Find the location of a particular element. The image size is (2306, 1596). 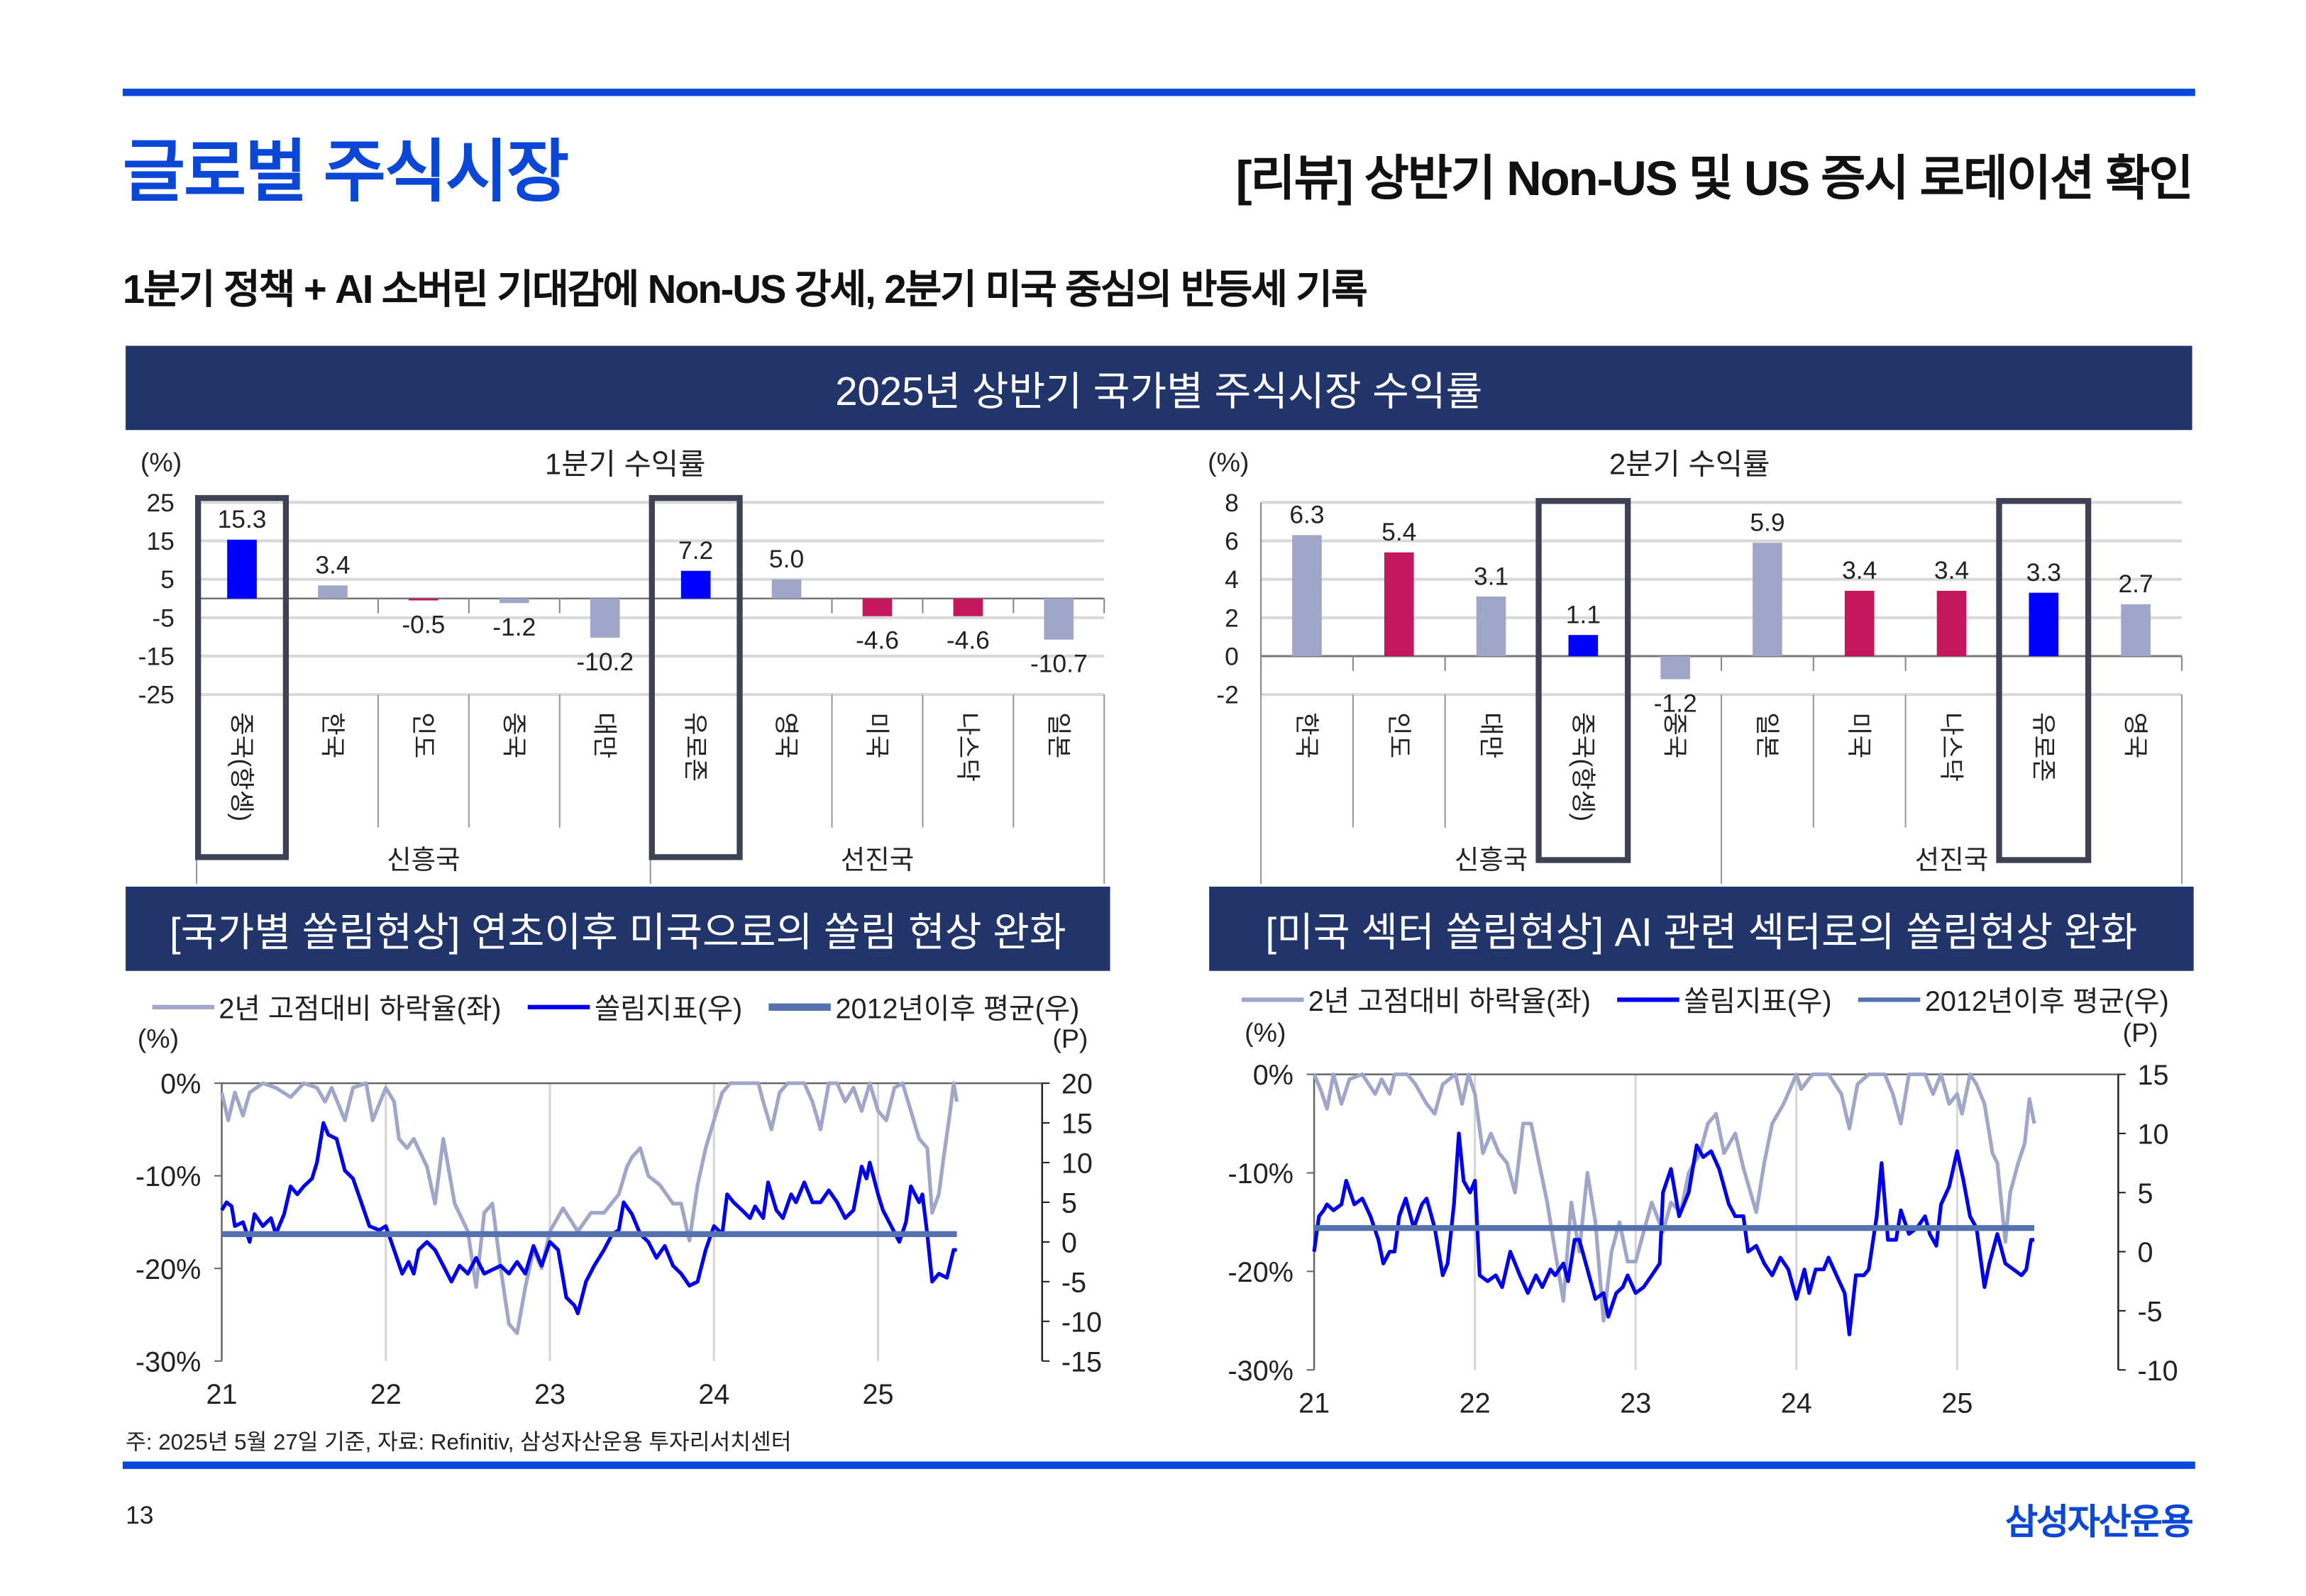

bottom-rule is located at coordinates (1158, 1465).